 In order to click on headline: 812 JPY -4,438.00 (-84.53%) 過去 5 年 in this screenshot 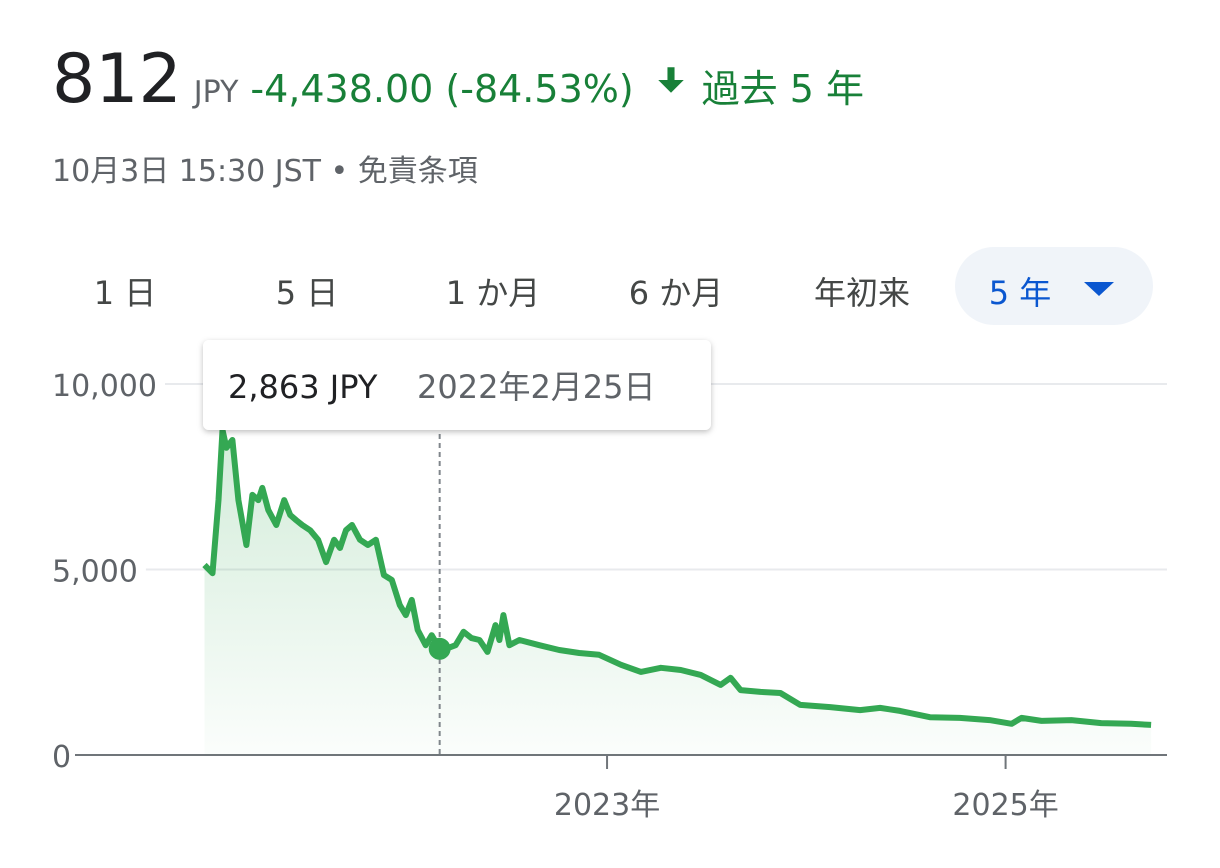, I will do `click(458, 79)`.